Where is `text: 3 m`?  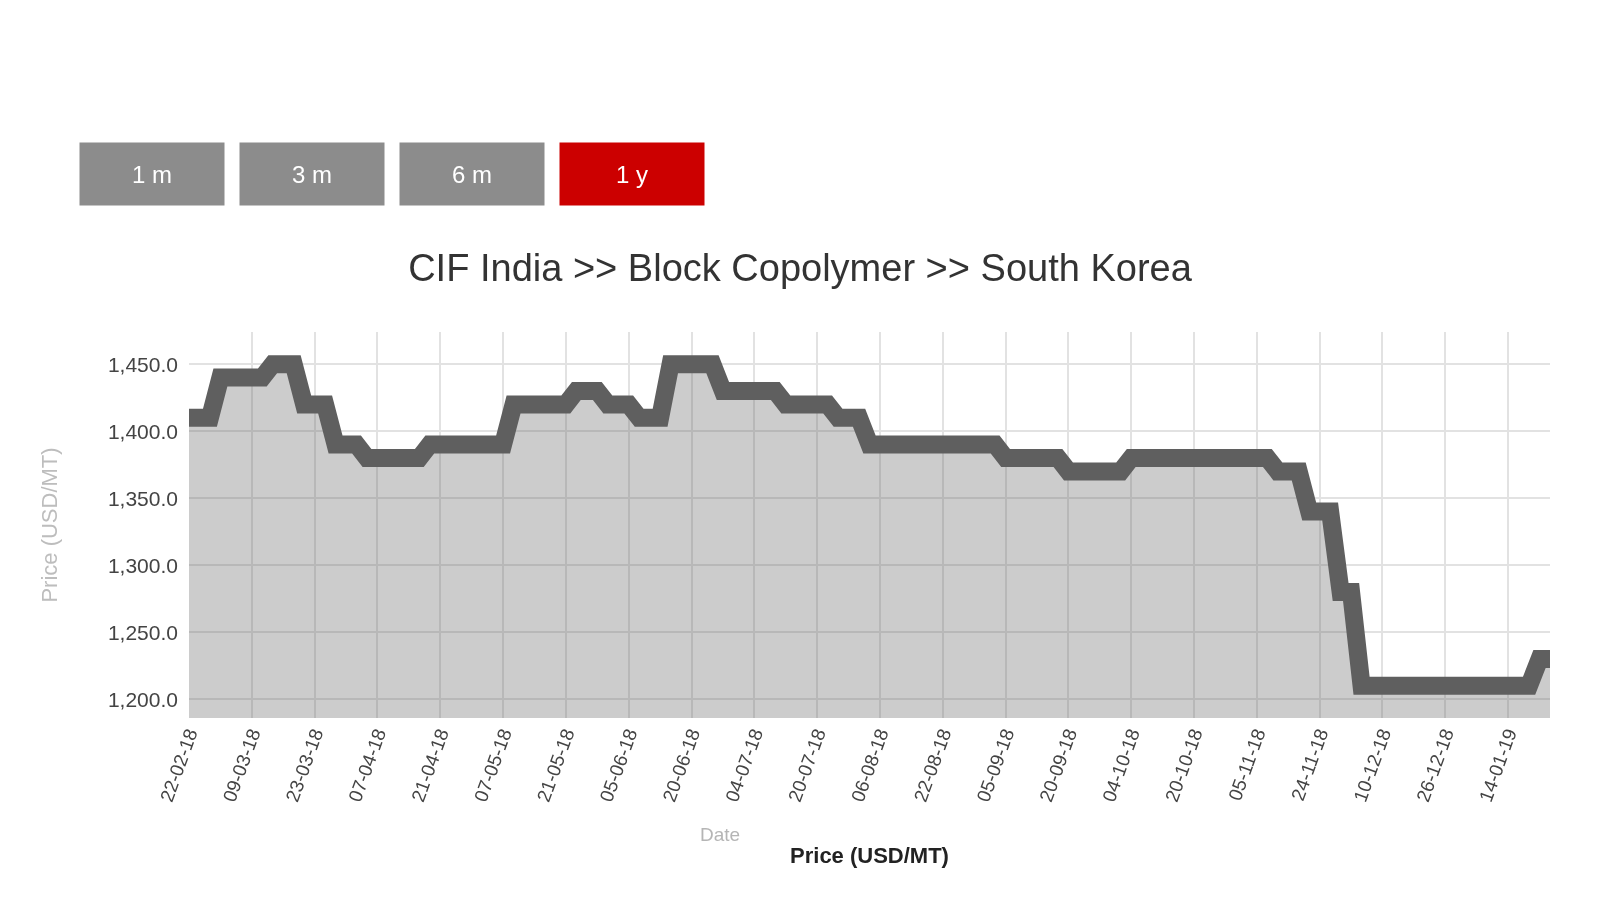 text: 3 m is located at coordinates (312, 174).